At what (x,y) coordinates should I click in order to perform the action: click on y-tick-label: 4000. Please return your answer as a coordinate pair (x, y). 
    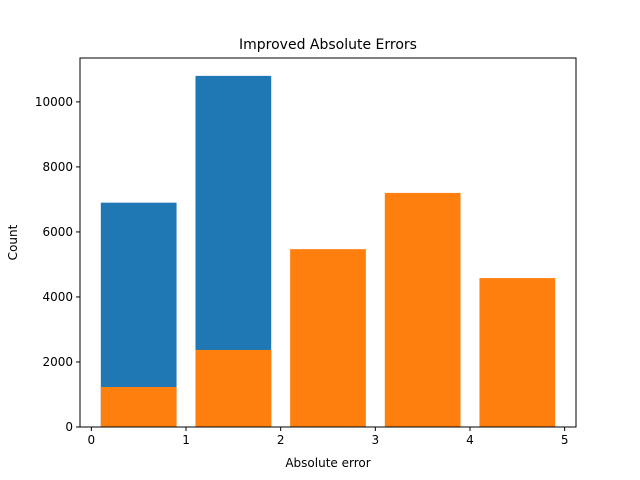
    Looking at the image, I should click on (57, 297).